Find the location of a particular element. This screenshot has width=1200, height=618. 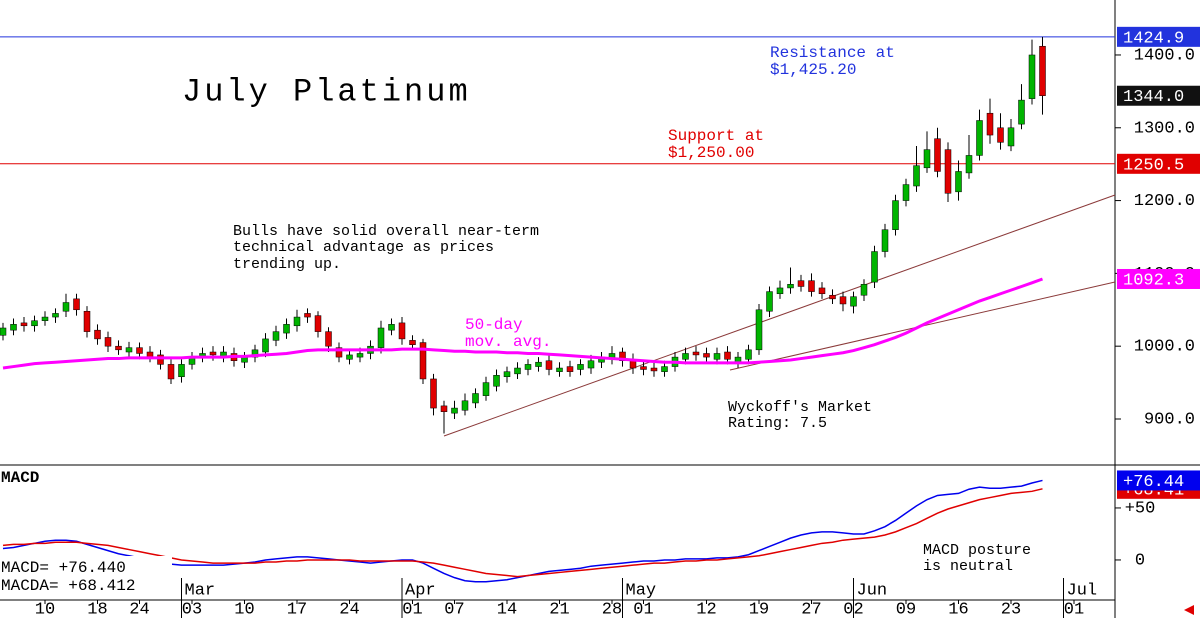

annotation: technical advantage as prices is located at coordinates (363, 247).